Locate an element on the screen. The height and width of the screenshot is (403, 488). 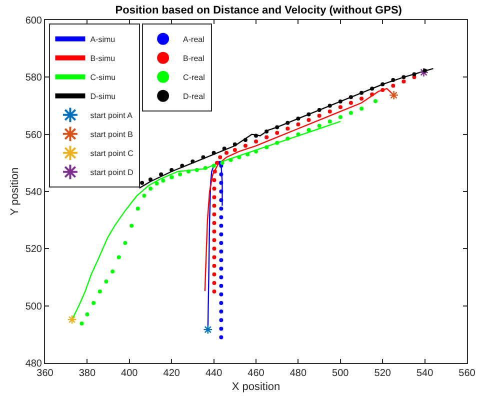
x-tick-label: 500 is located at coordinates (341, 373).